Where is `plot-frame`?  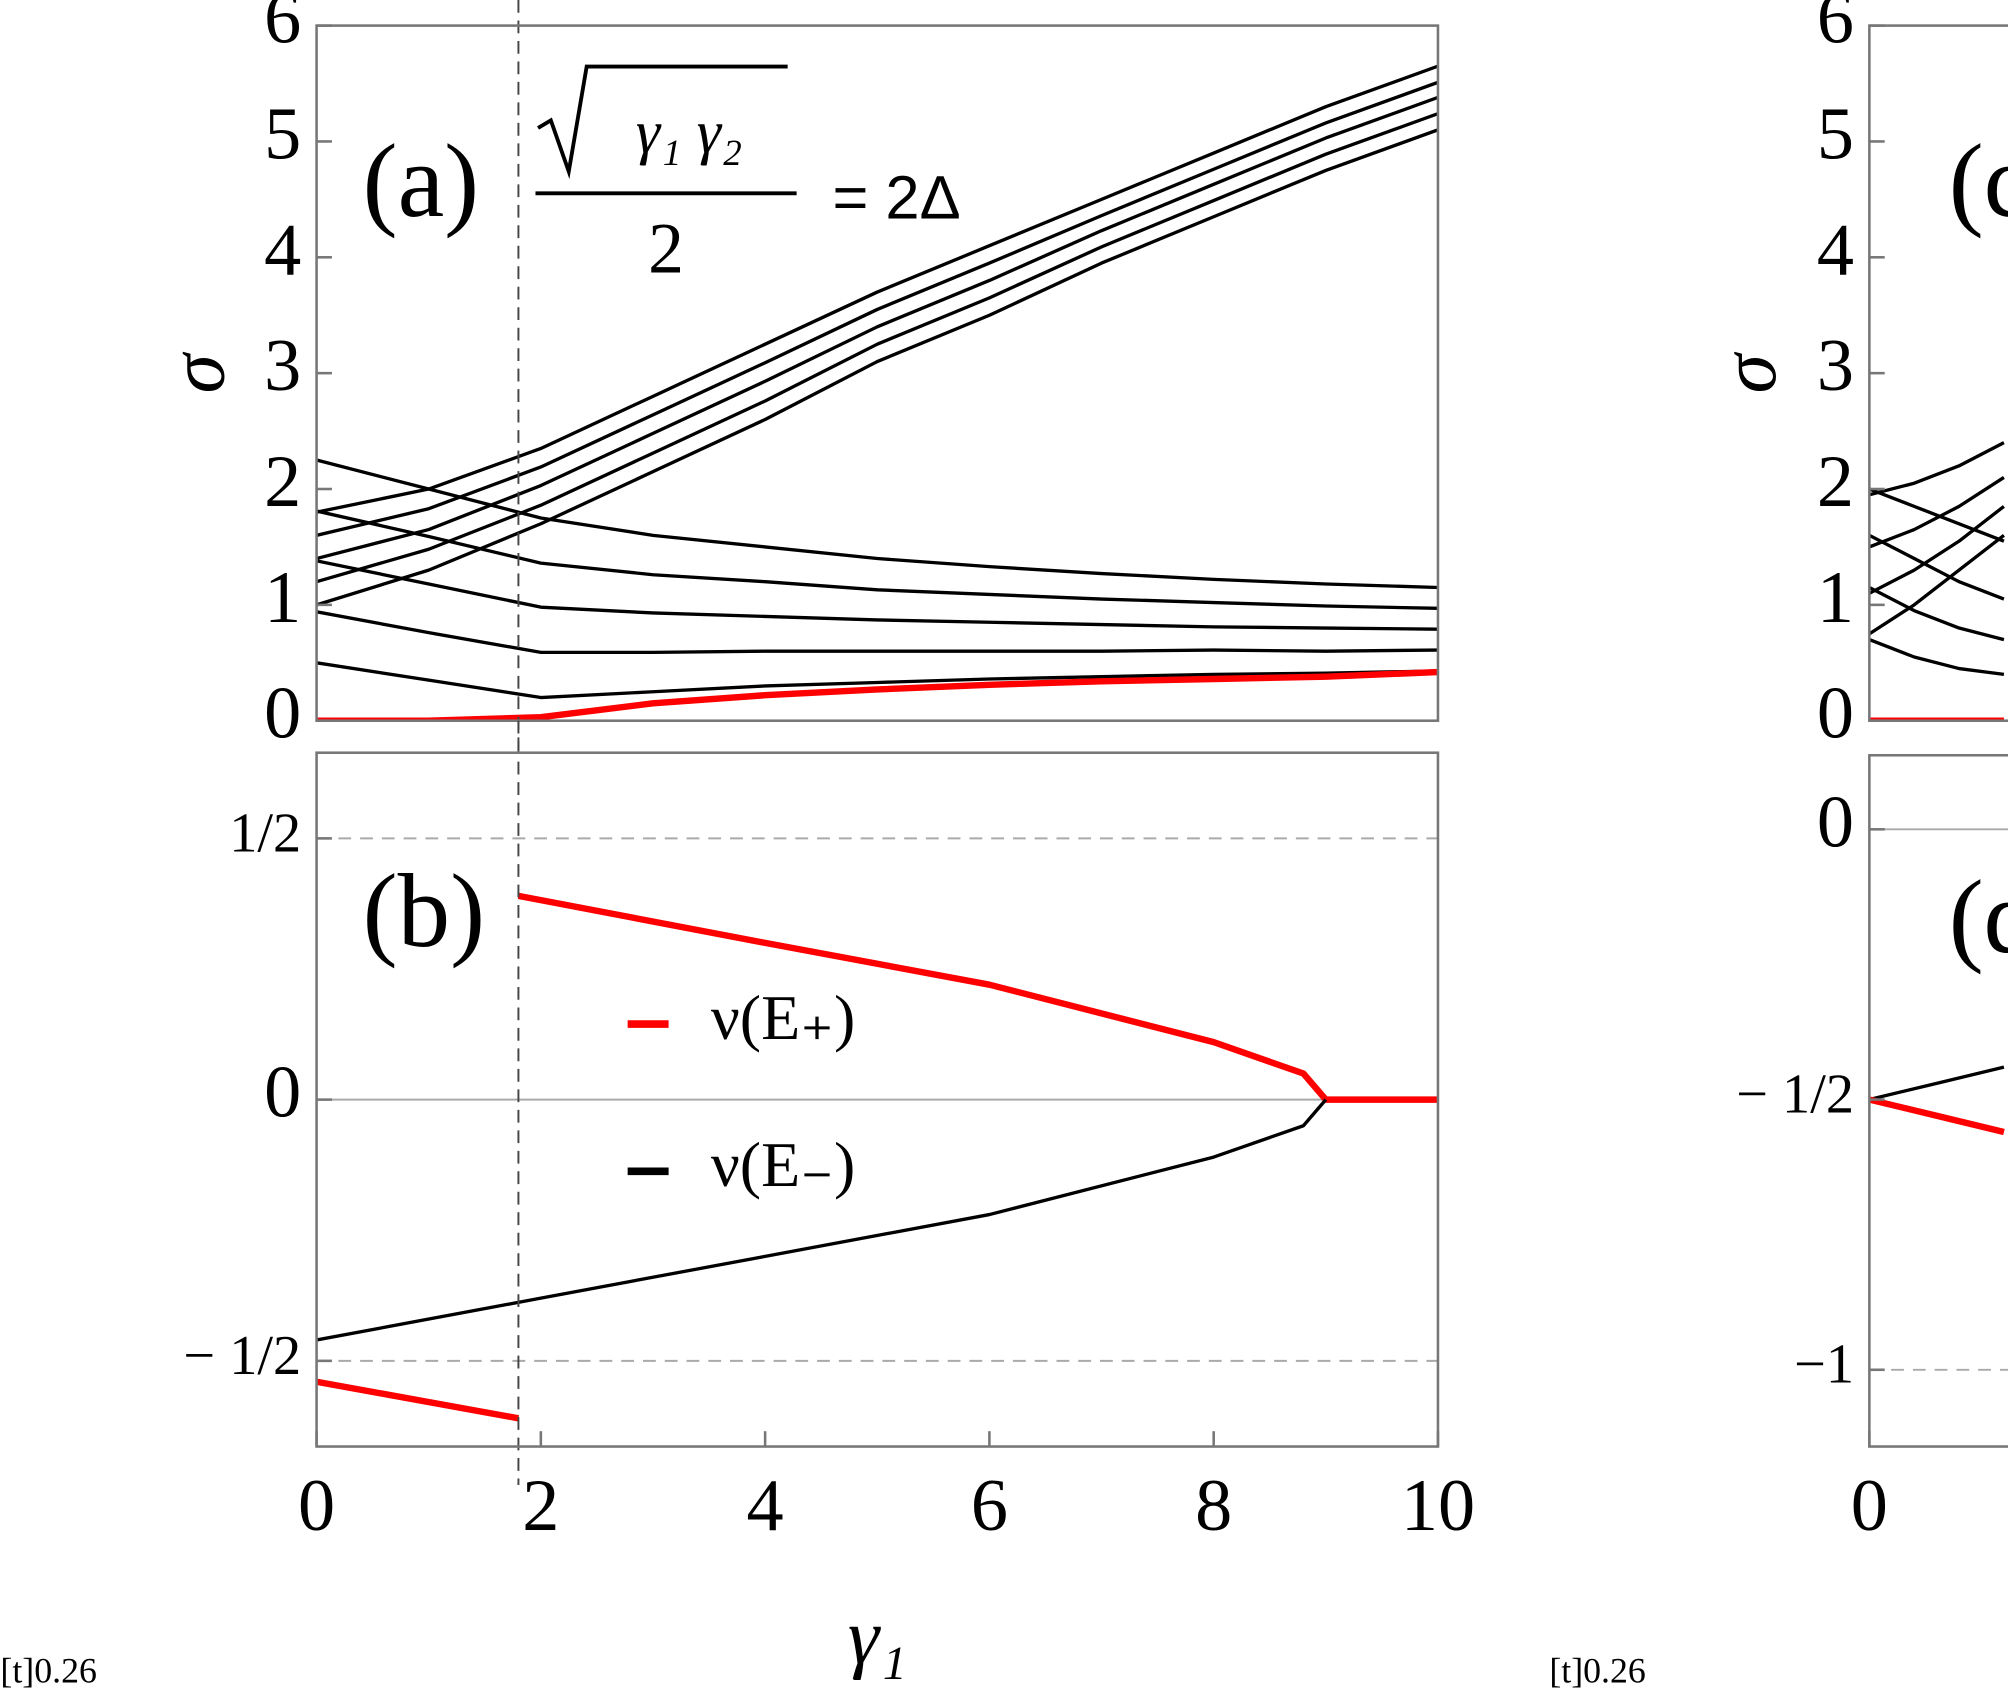 plot-frame is located at coordinates (1938, 1100).